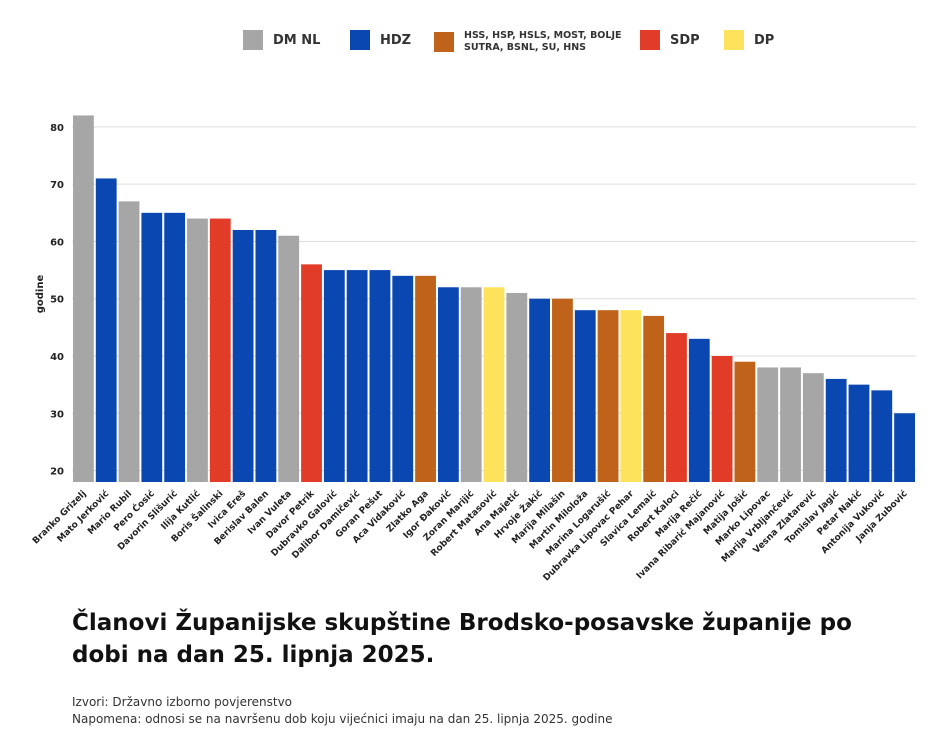 This screenshot has width=940, height=744. What do you see at coordinates (40, 294) in the screenshot?
I see `y-axis-title: godine` at bounding box center [40, 294].